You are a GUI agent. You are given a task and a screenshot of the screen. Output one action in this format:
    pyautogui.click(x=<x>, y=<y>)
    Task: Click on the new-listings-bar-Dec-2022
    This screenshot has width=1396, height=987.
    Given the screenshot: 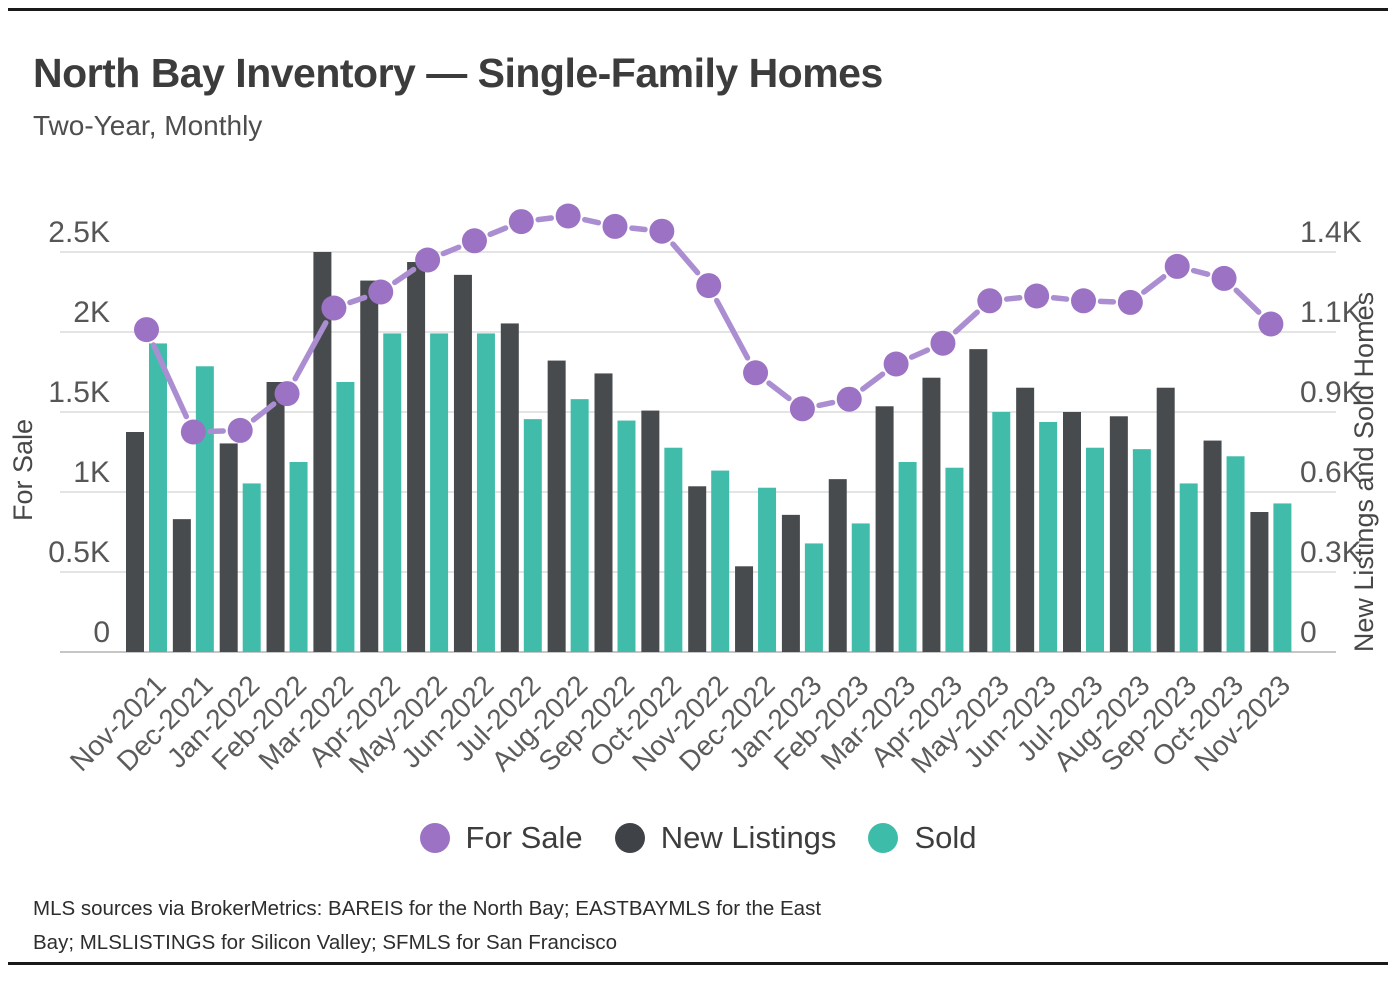 What is the action you would take?
    pyautogui.click(x=744, y=609)
    